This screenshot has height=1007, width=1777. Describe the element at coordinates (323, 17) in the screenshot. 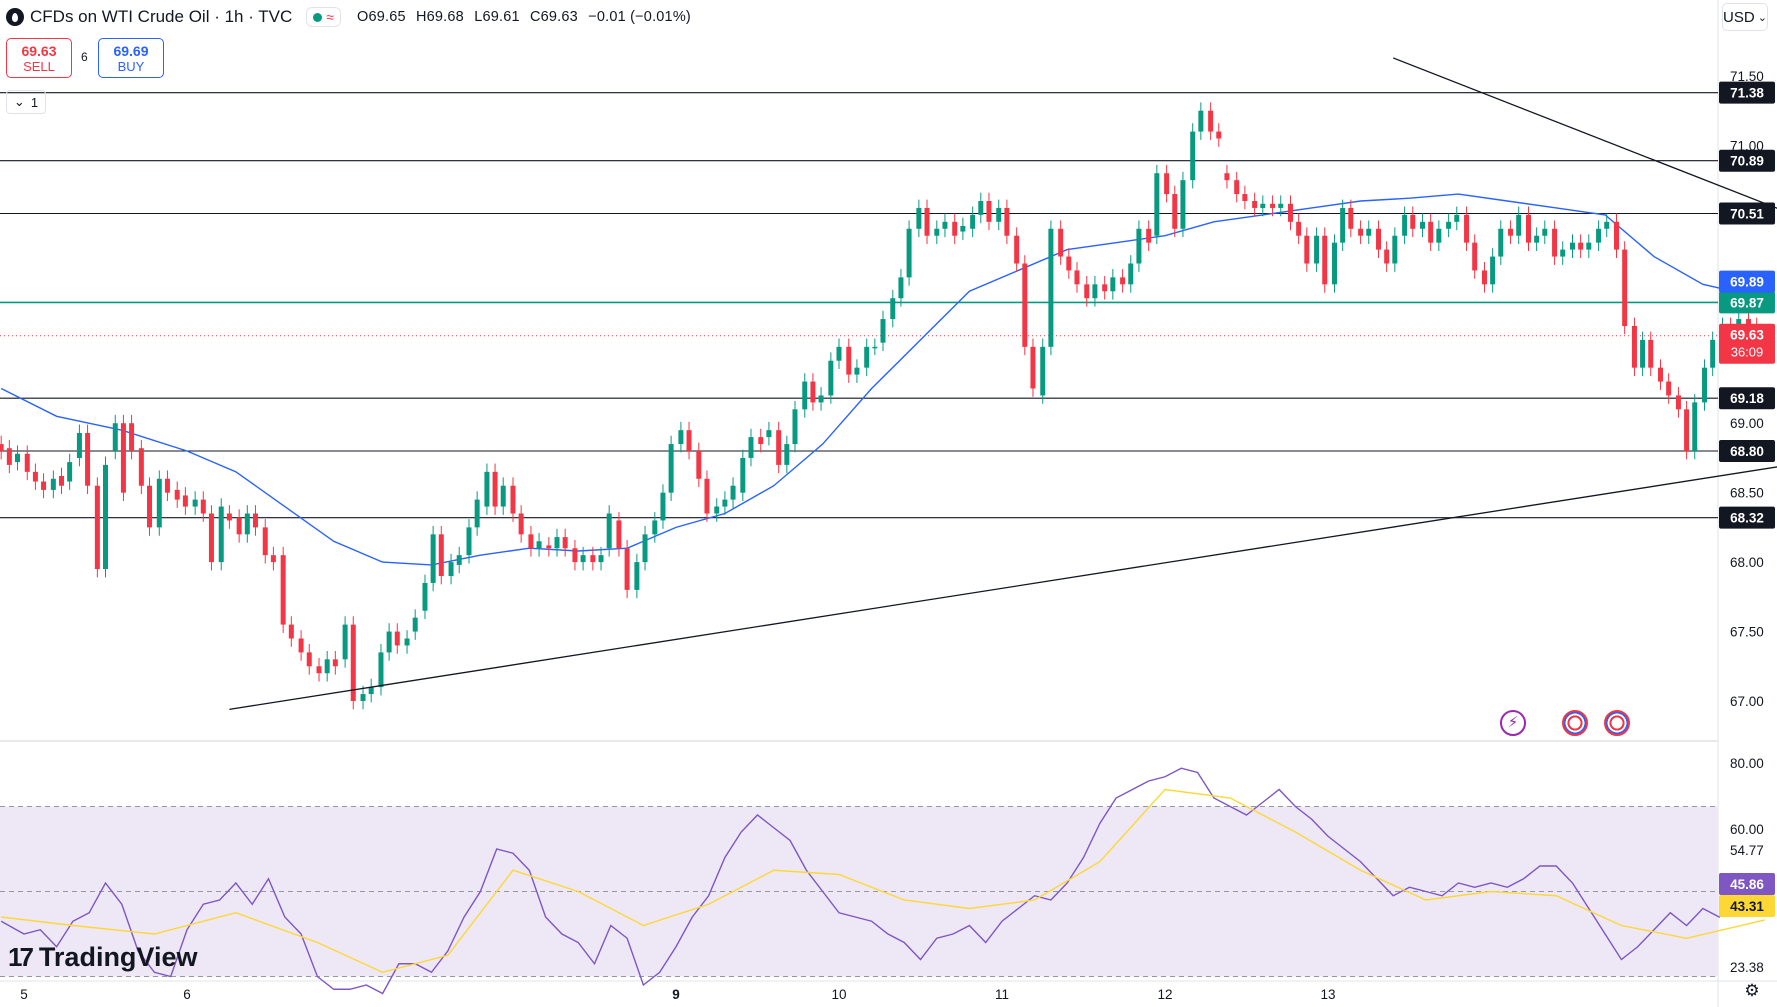

I see `market-status: ≈` at that location.